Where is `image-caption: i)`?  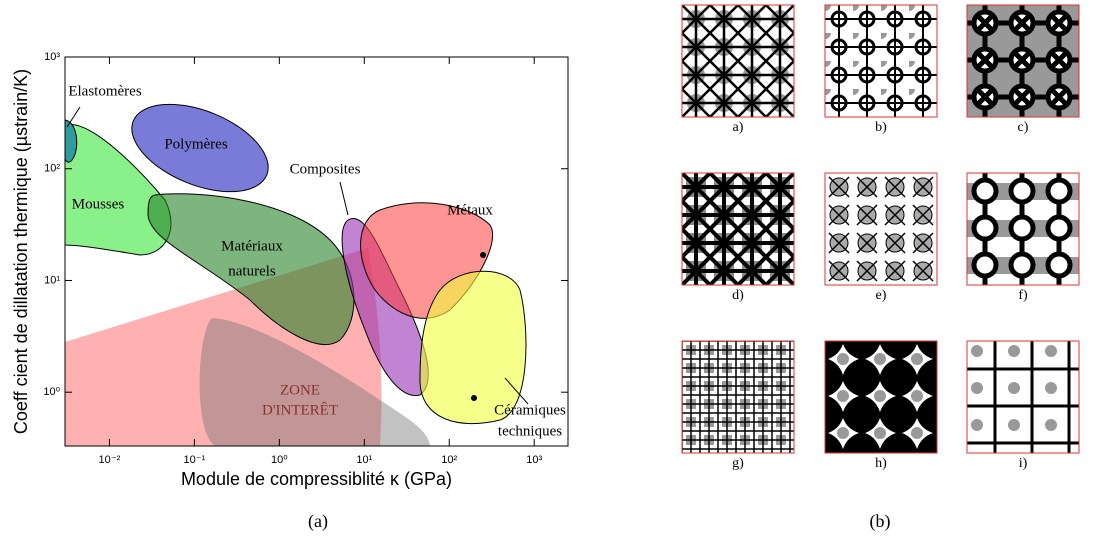
image-caption: i) is located at coordinates (1023, 463).